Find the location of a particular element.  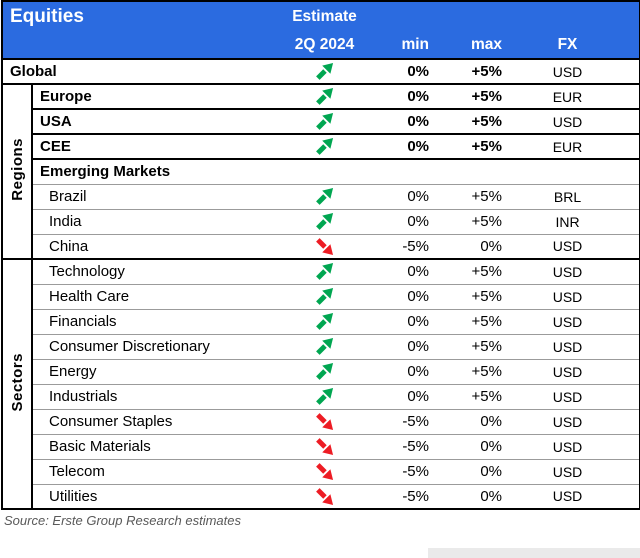

table-row: CEE 0% +5% EUR is located at coordinates (321, 146).